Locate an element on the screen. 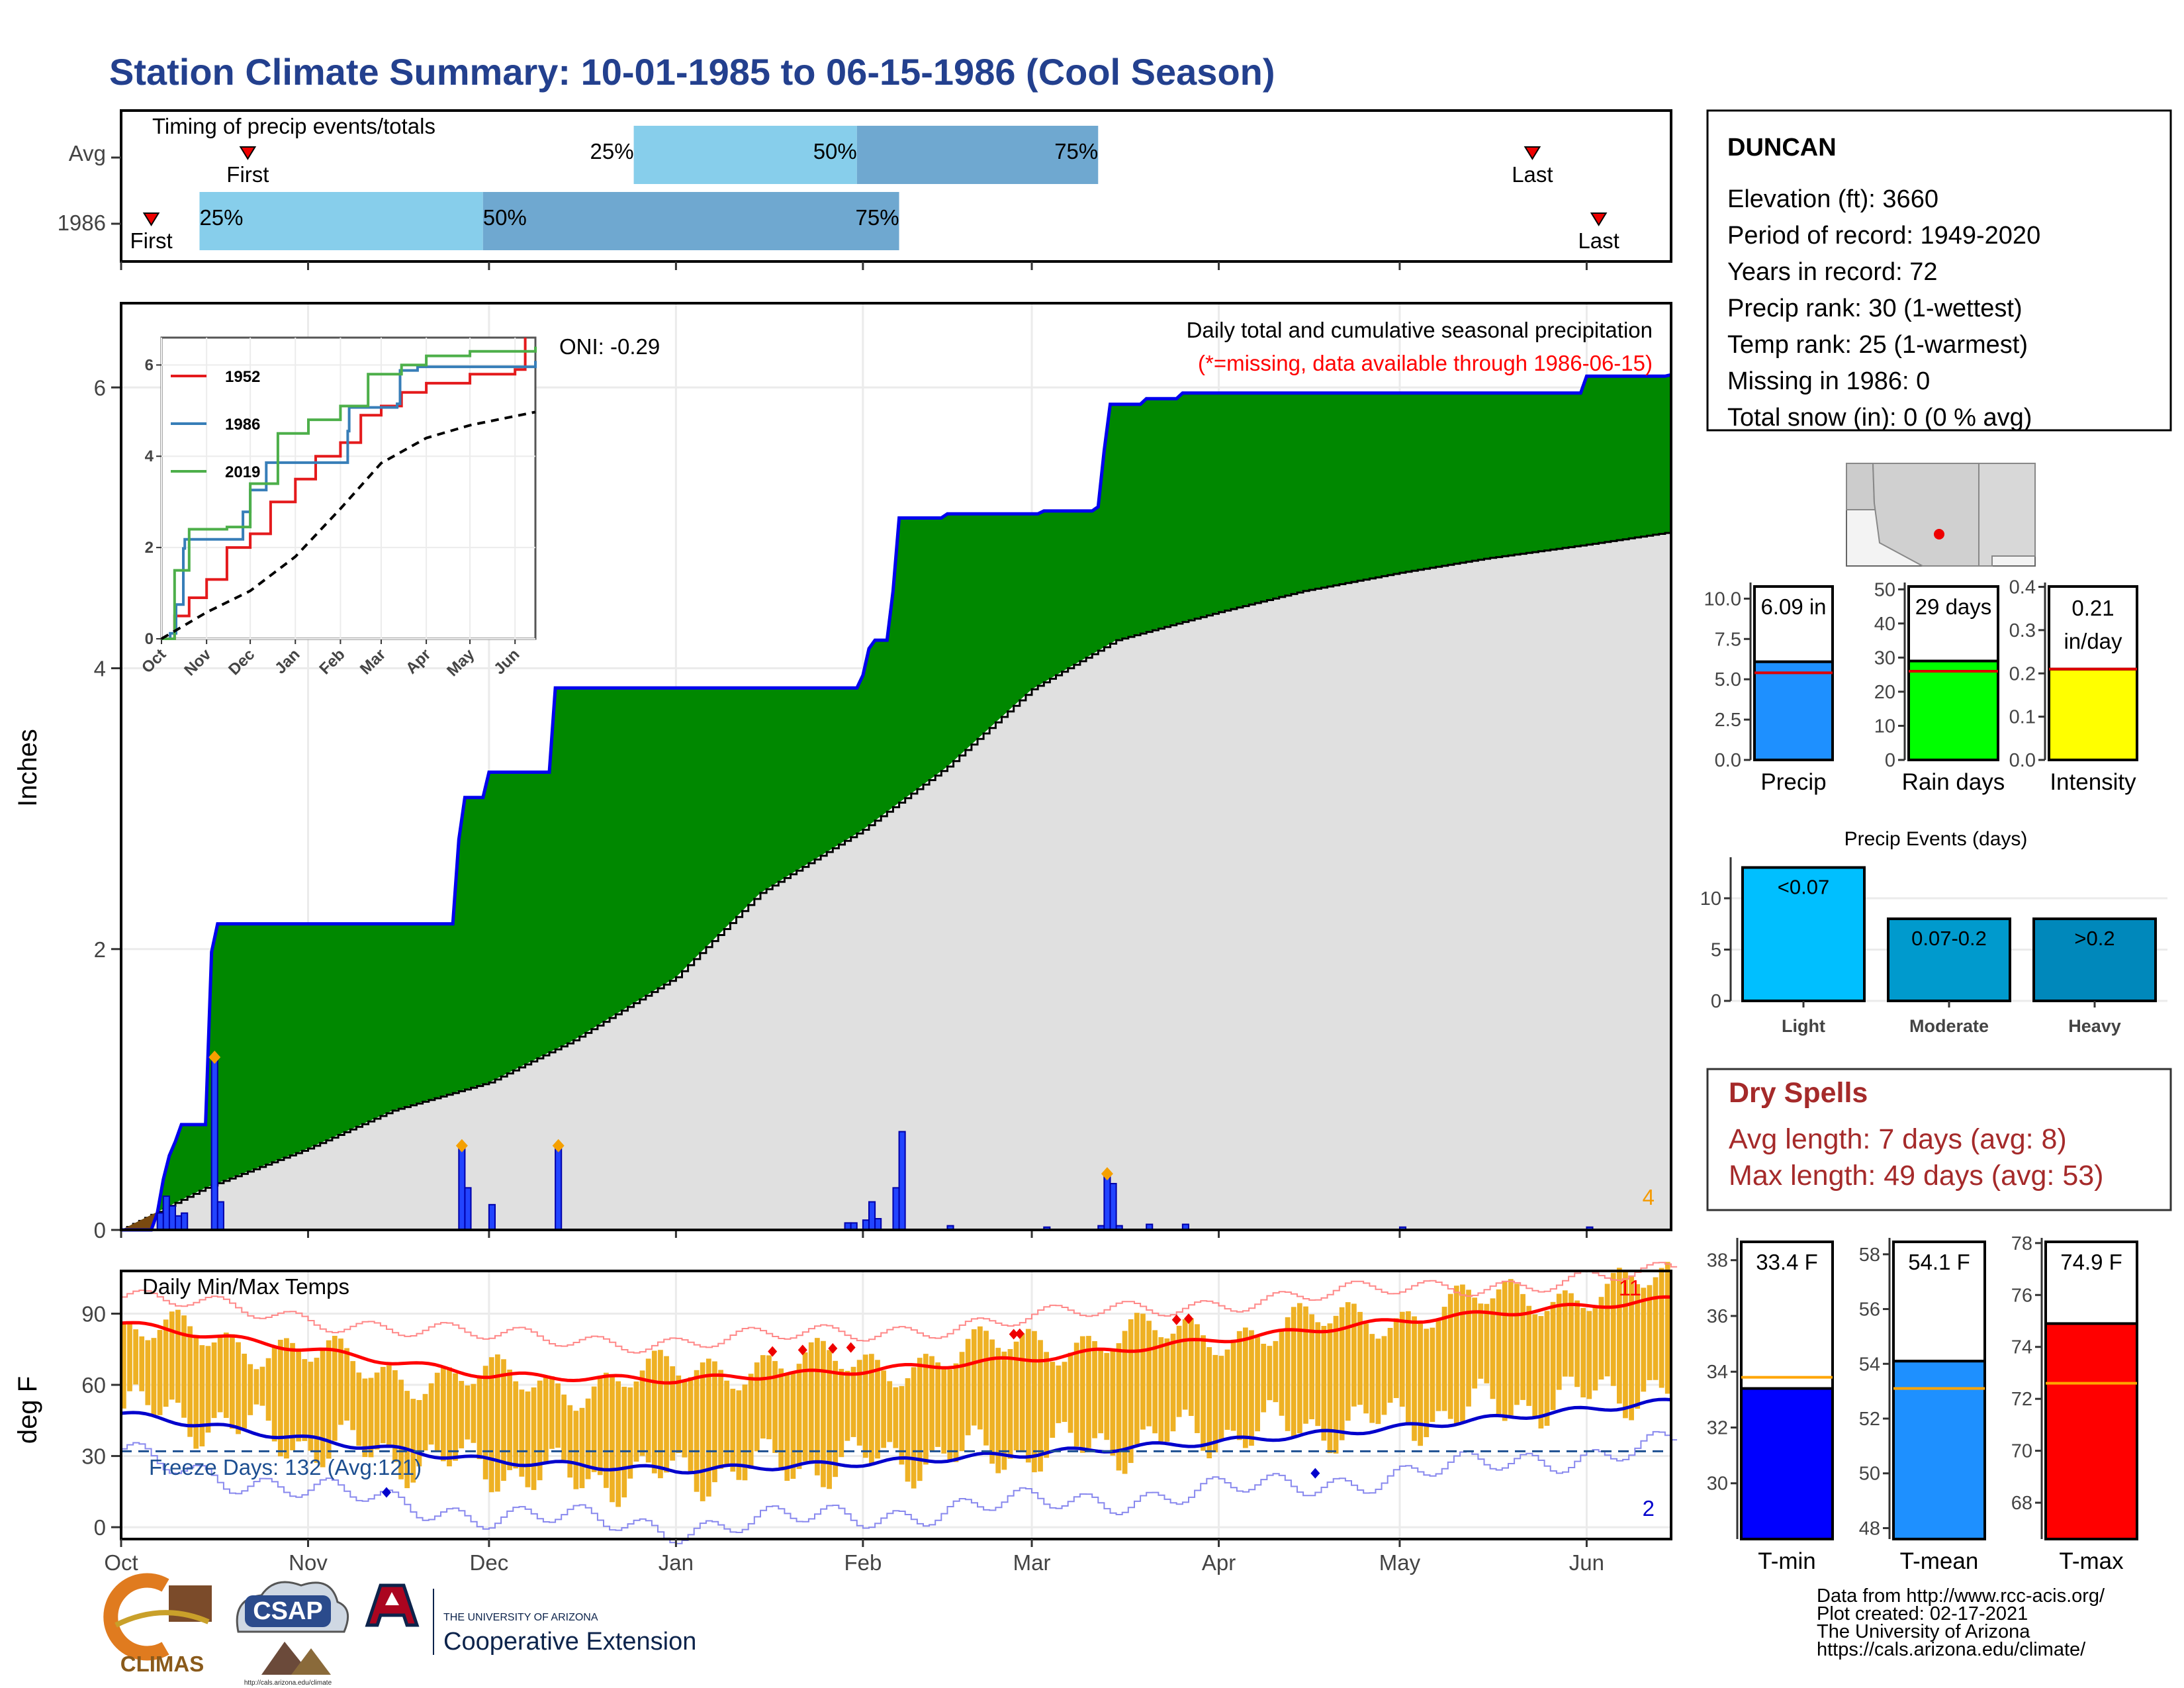 This screenshot has height=1688, width=2184. events-y-tick-label: 5 is located at coordinates (1716, 950).